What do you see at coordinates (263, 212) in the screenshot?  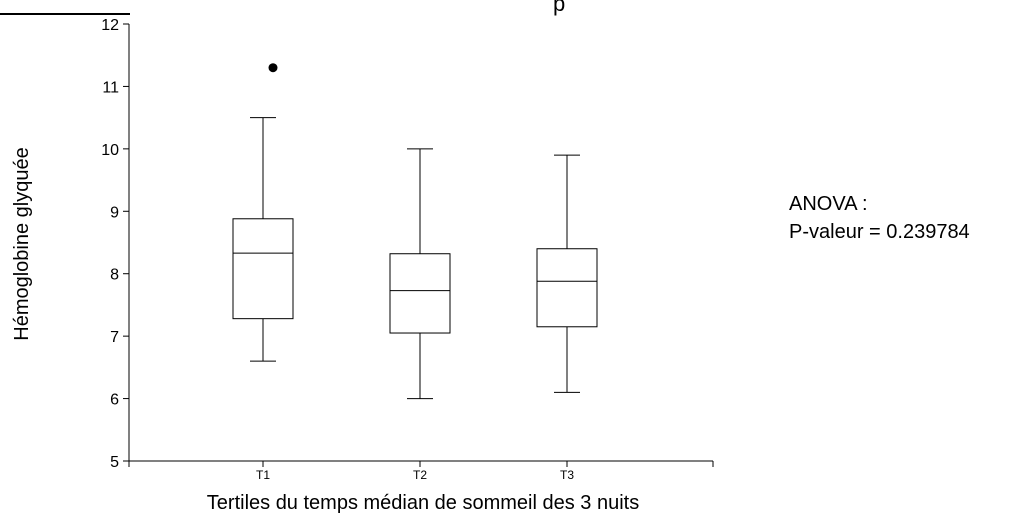 I see `box-t1` at bounding box center [263, 212].